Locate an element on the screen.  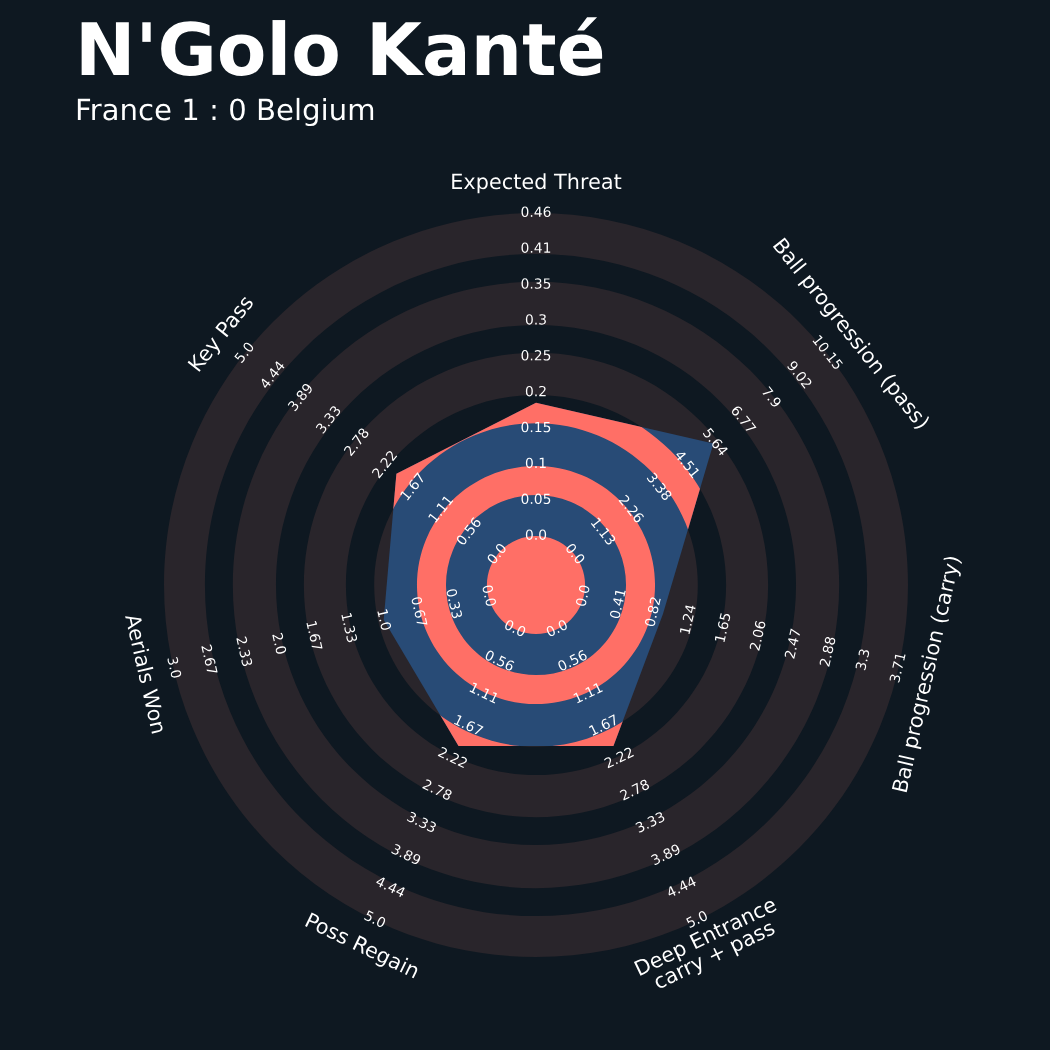
text: 0.46 is located at coordinates (536, 212).